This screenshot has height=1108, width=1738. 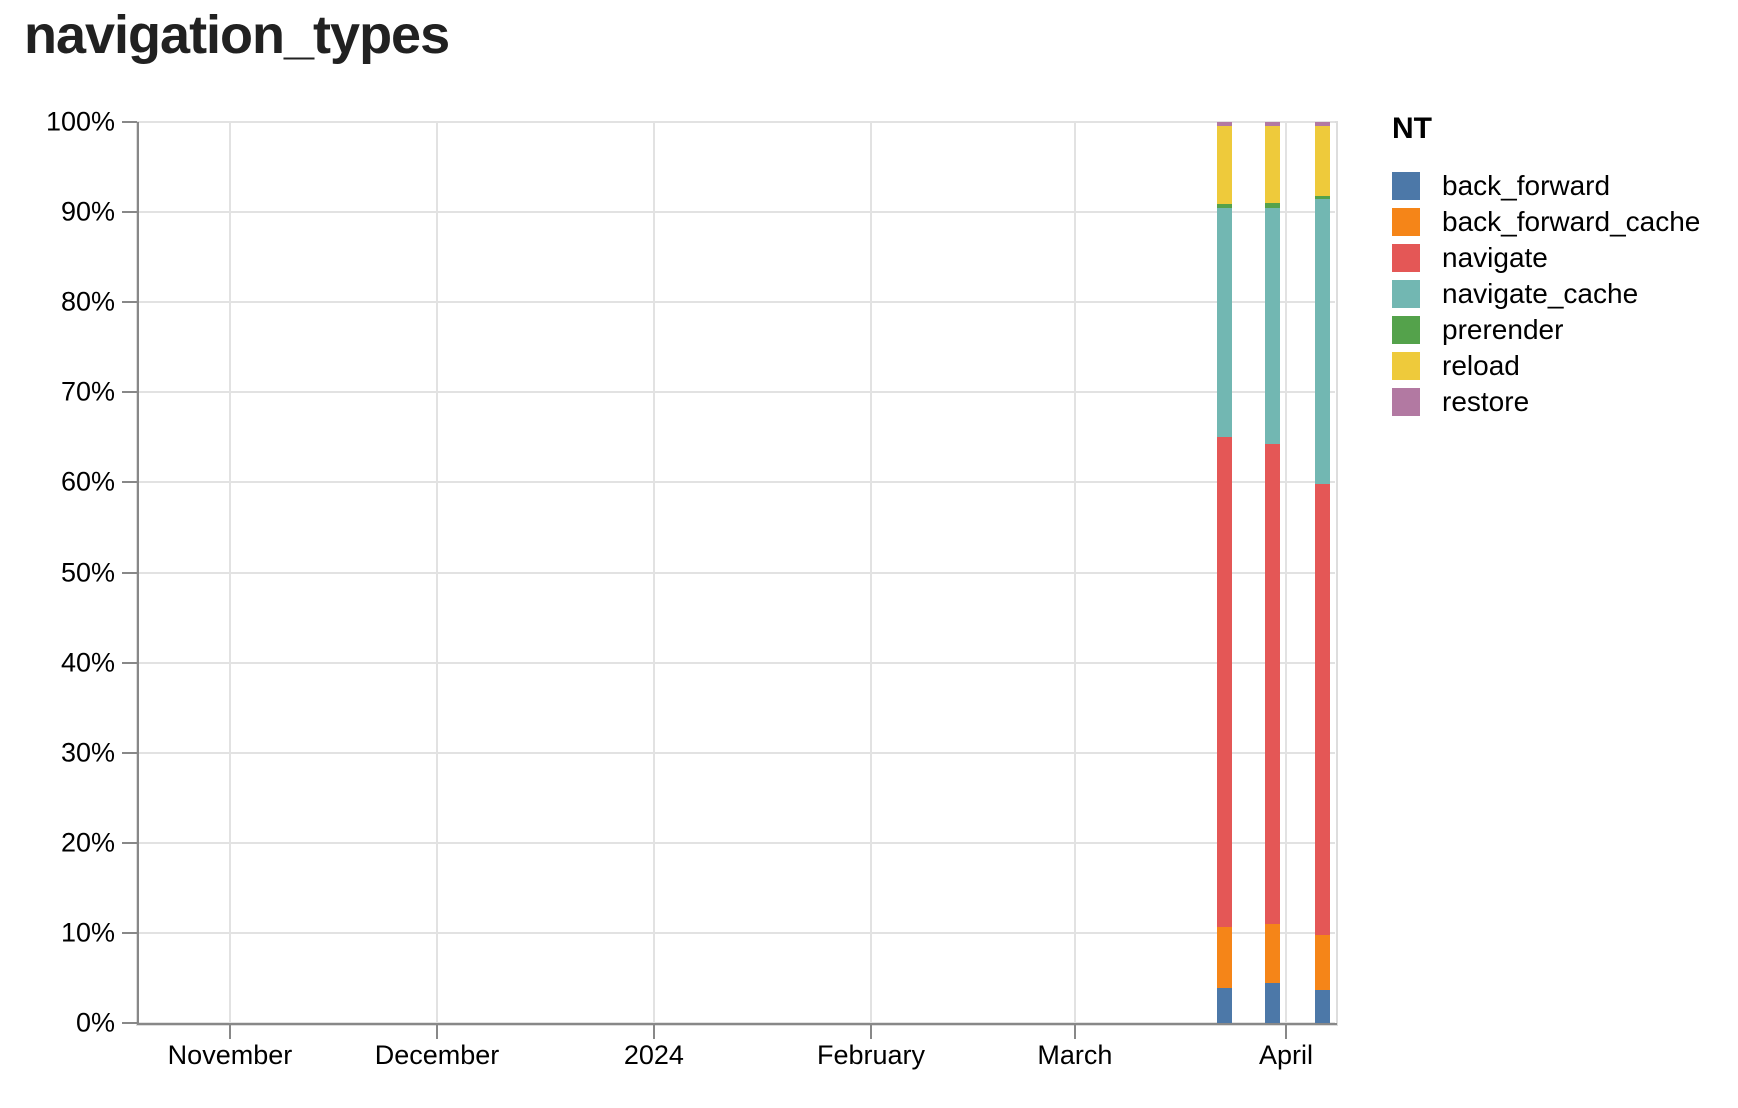 What do you see at coordinates (80, 121) in the screenshot?
I see `y-tick-label: 100%` at bounding box center [80, 121].